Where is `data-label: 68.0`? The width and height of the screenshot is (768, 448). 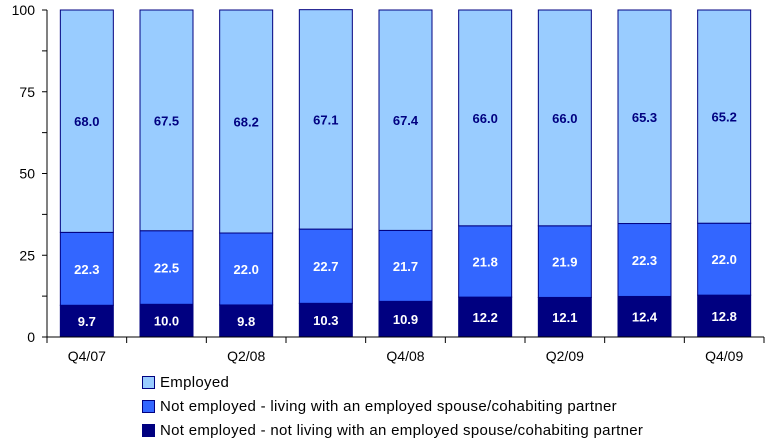 data-label: 68.0 is located at coordinates (86, 121).